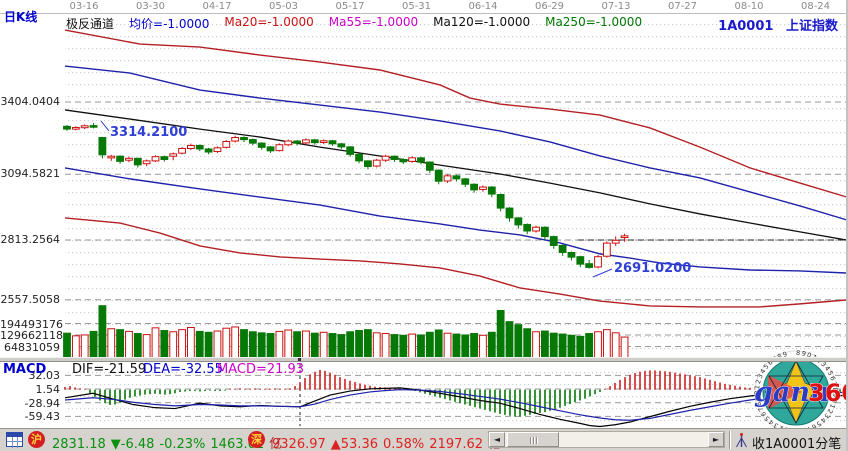  What do you see at coordinates (31, 324) in the screenshot?
I see `volume-axis-label: 194493176` at bounding box center [31, 324].